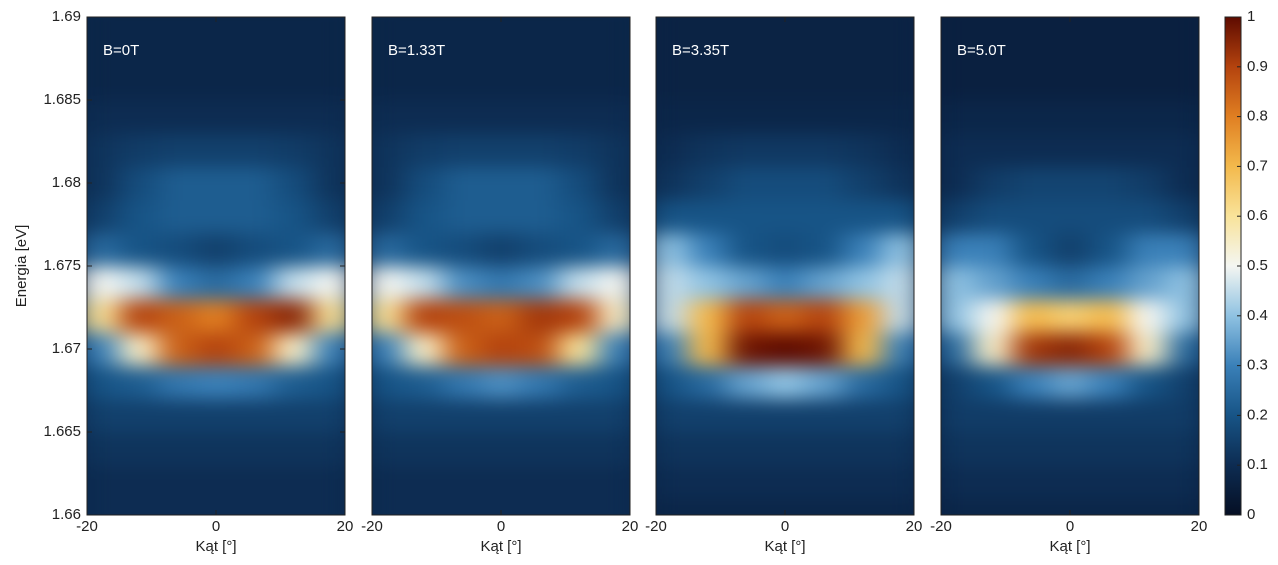 The width and height of the screenshot is (1278, 565). I want to click on colorbar-tick-label: 0.4, so click(1257, 315).